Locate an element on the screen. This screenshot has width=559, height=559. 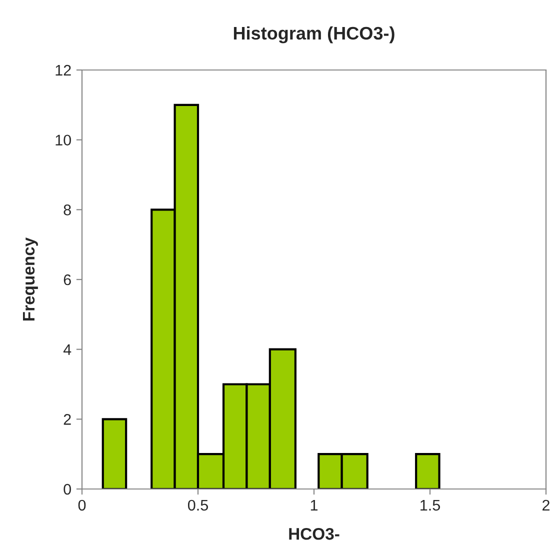
chart-title: Histogram (HCO3-) is located at coordinates (314, 35).